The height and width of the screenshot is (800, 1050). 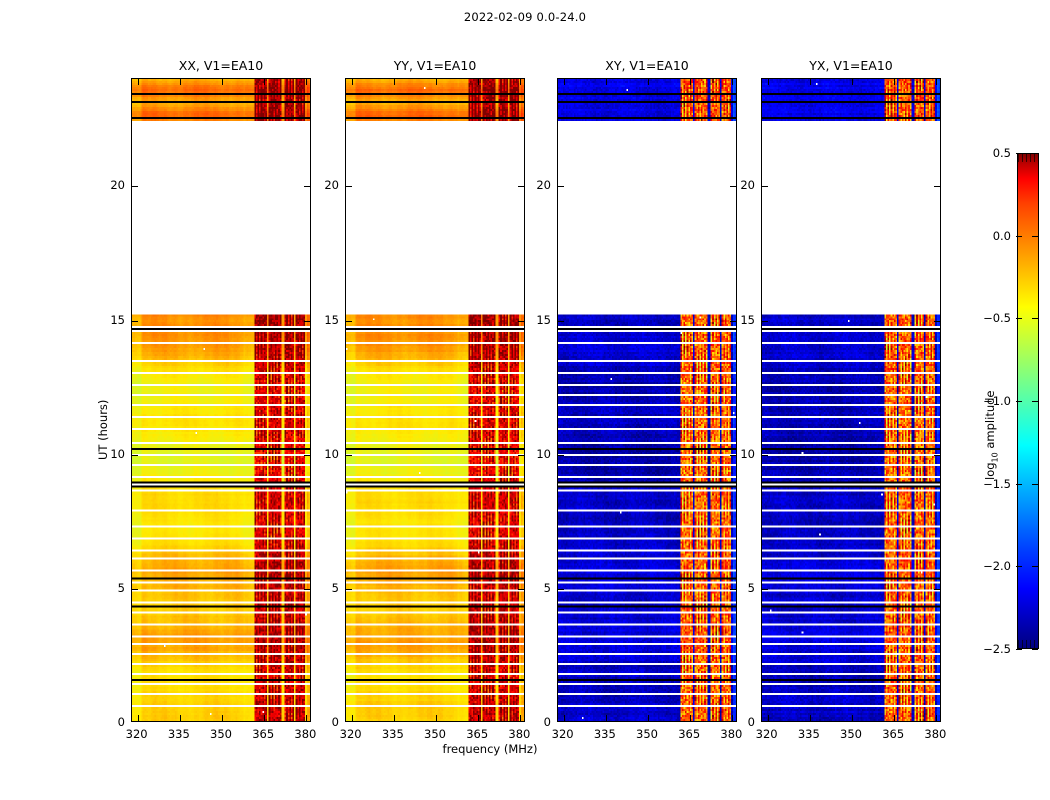 I want to click on y-axis-title: UT (hours), so click(x=103, y=429).